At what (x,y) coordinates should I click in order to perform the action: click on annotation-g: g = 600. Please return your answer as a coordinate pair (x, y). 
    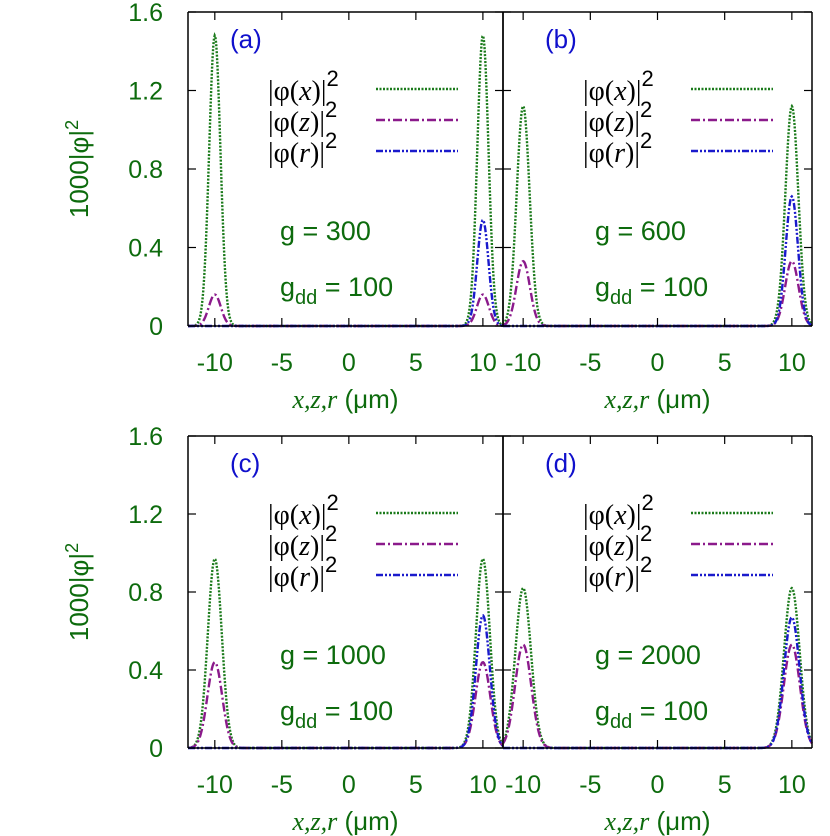
    Looking at the image, I should click on (640, 231).